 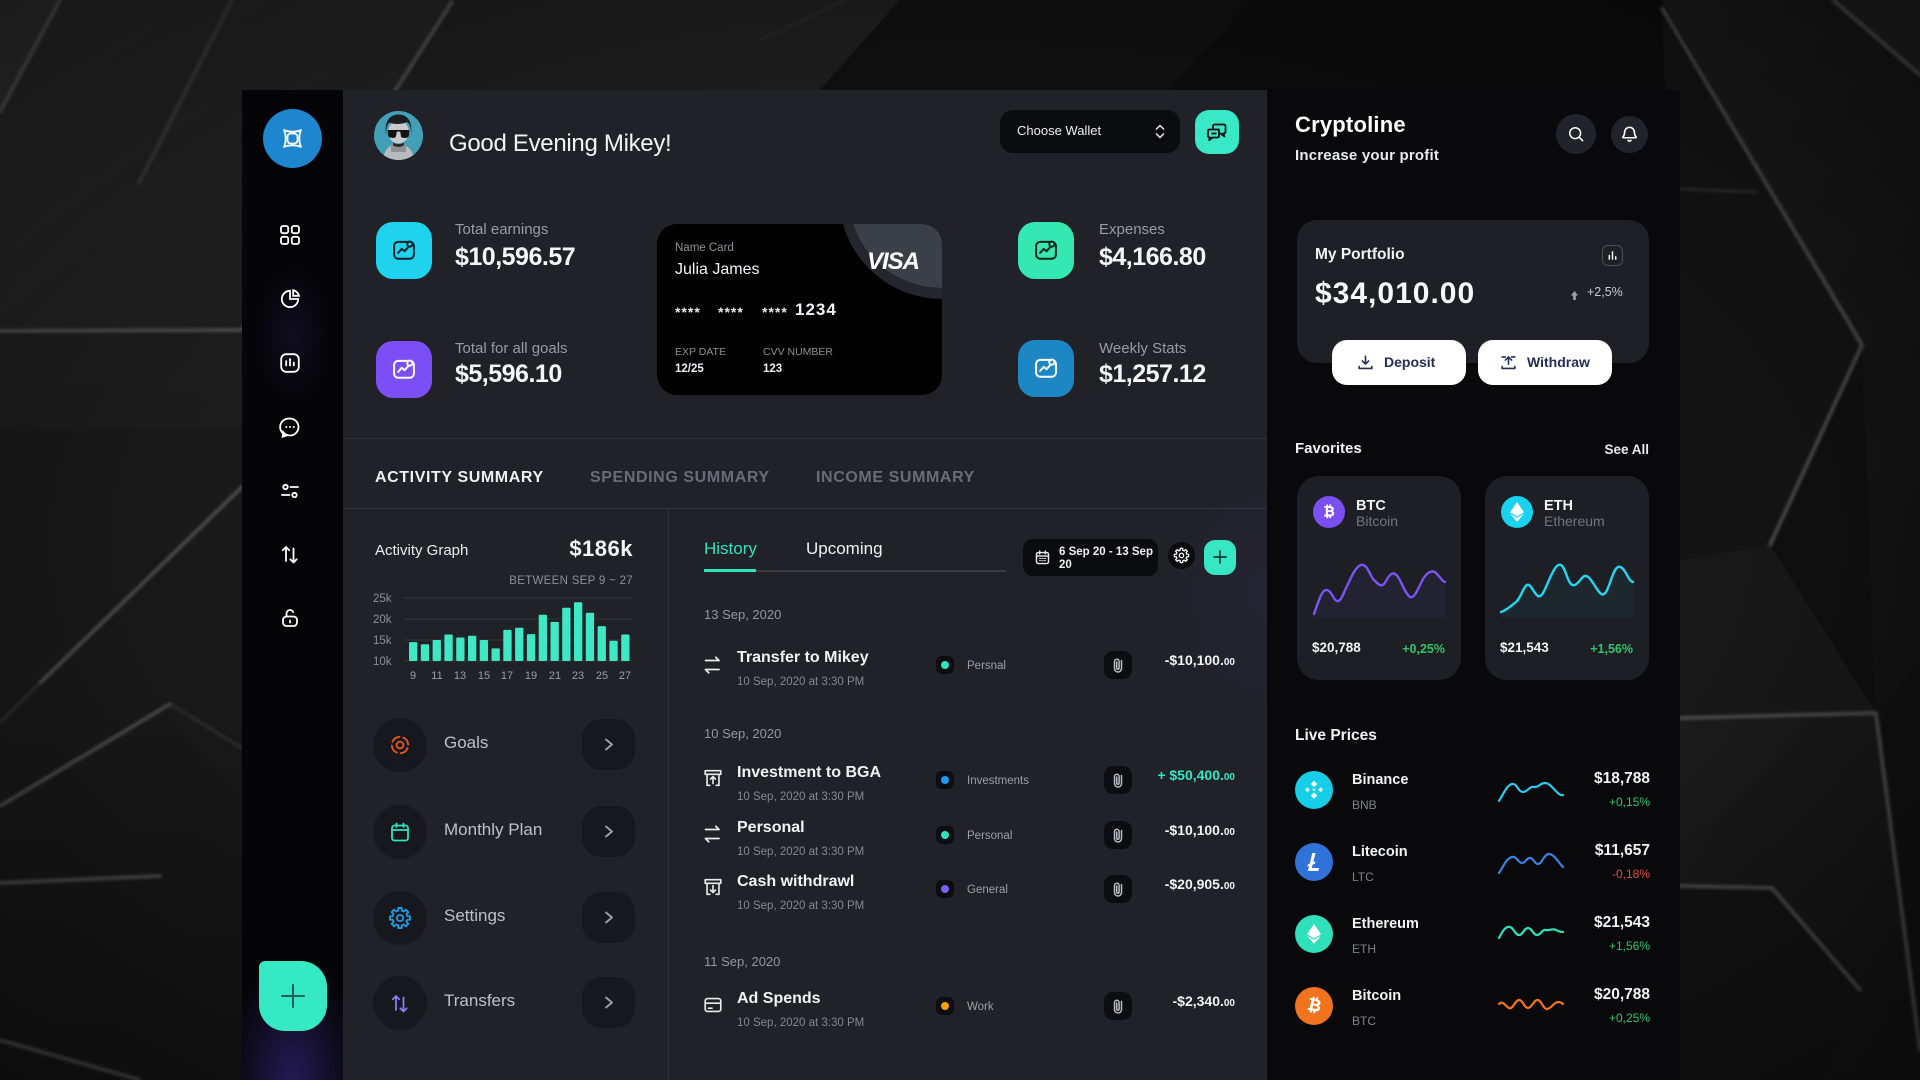 I want to click on svg-text: 21, so click(x=555, y=676).